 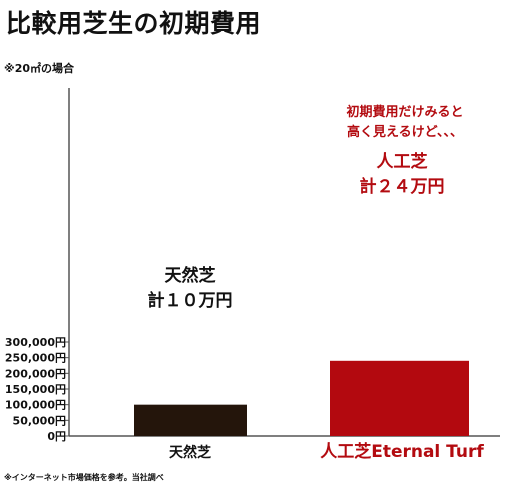 I want to click on y-tick-label: 100,000円, so click(x=35, y=405).